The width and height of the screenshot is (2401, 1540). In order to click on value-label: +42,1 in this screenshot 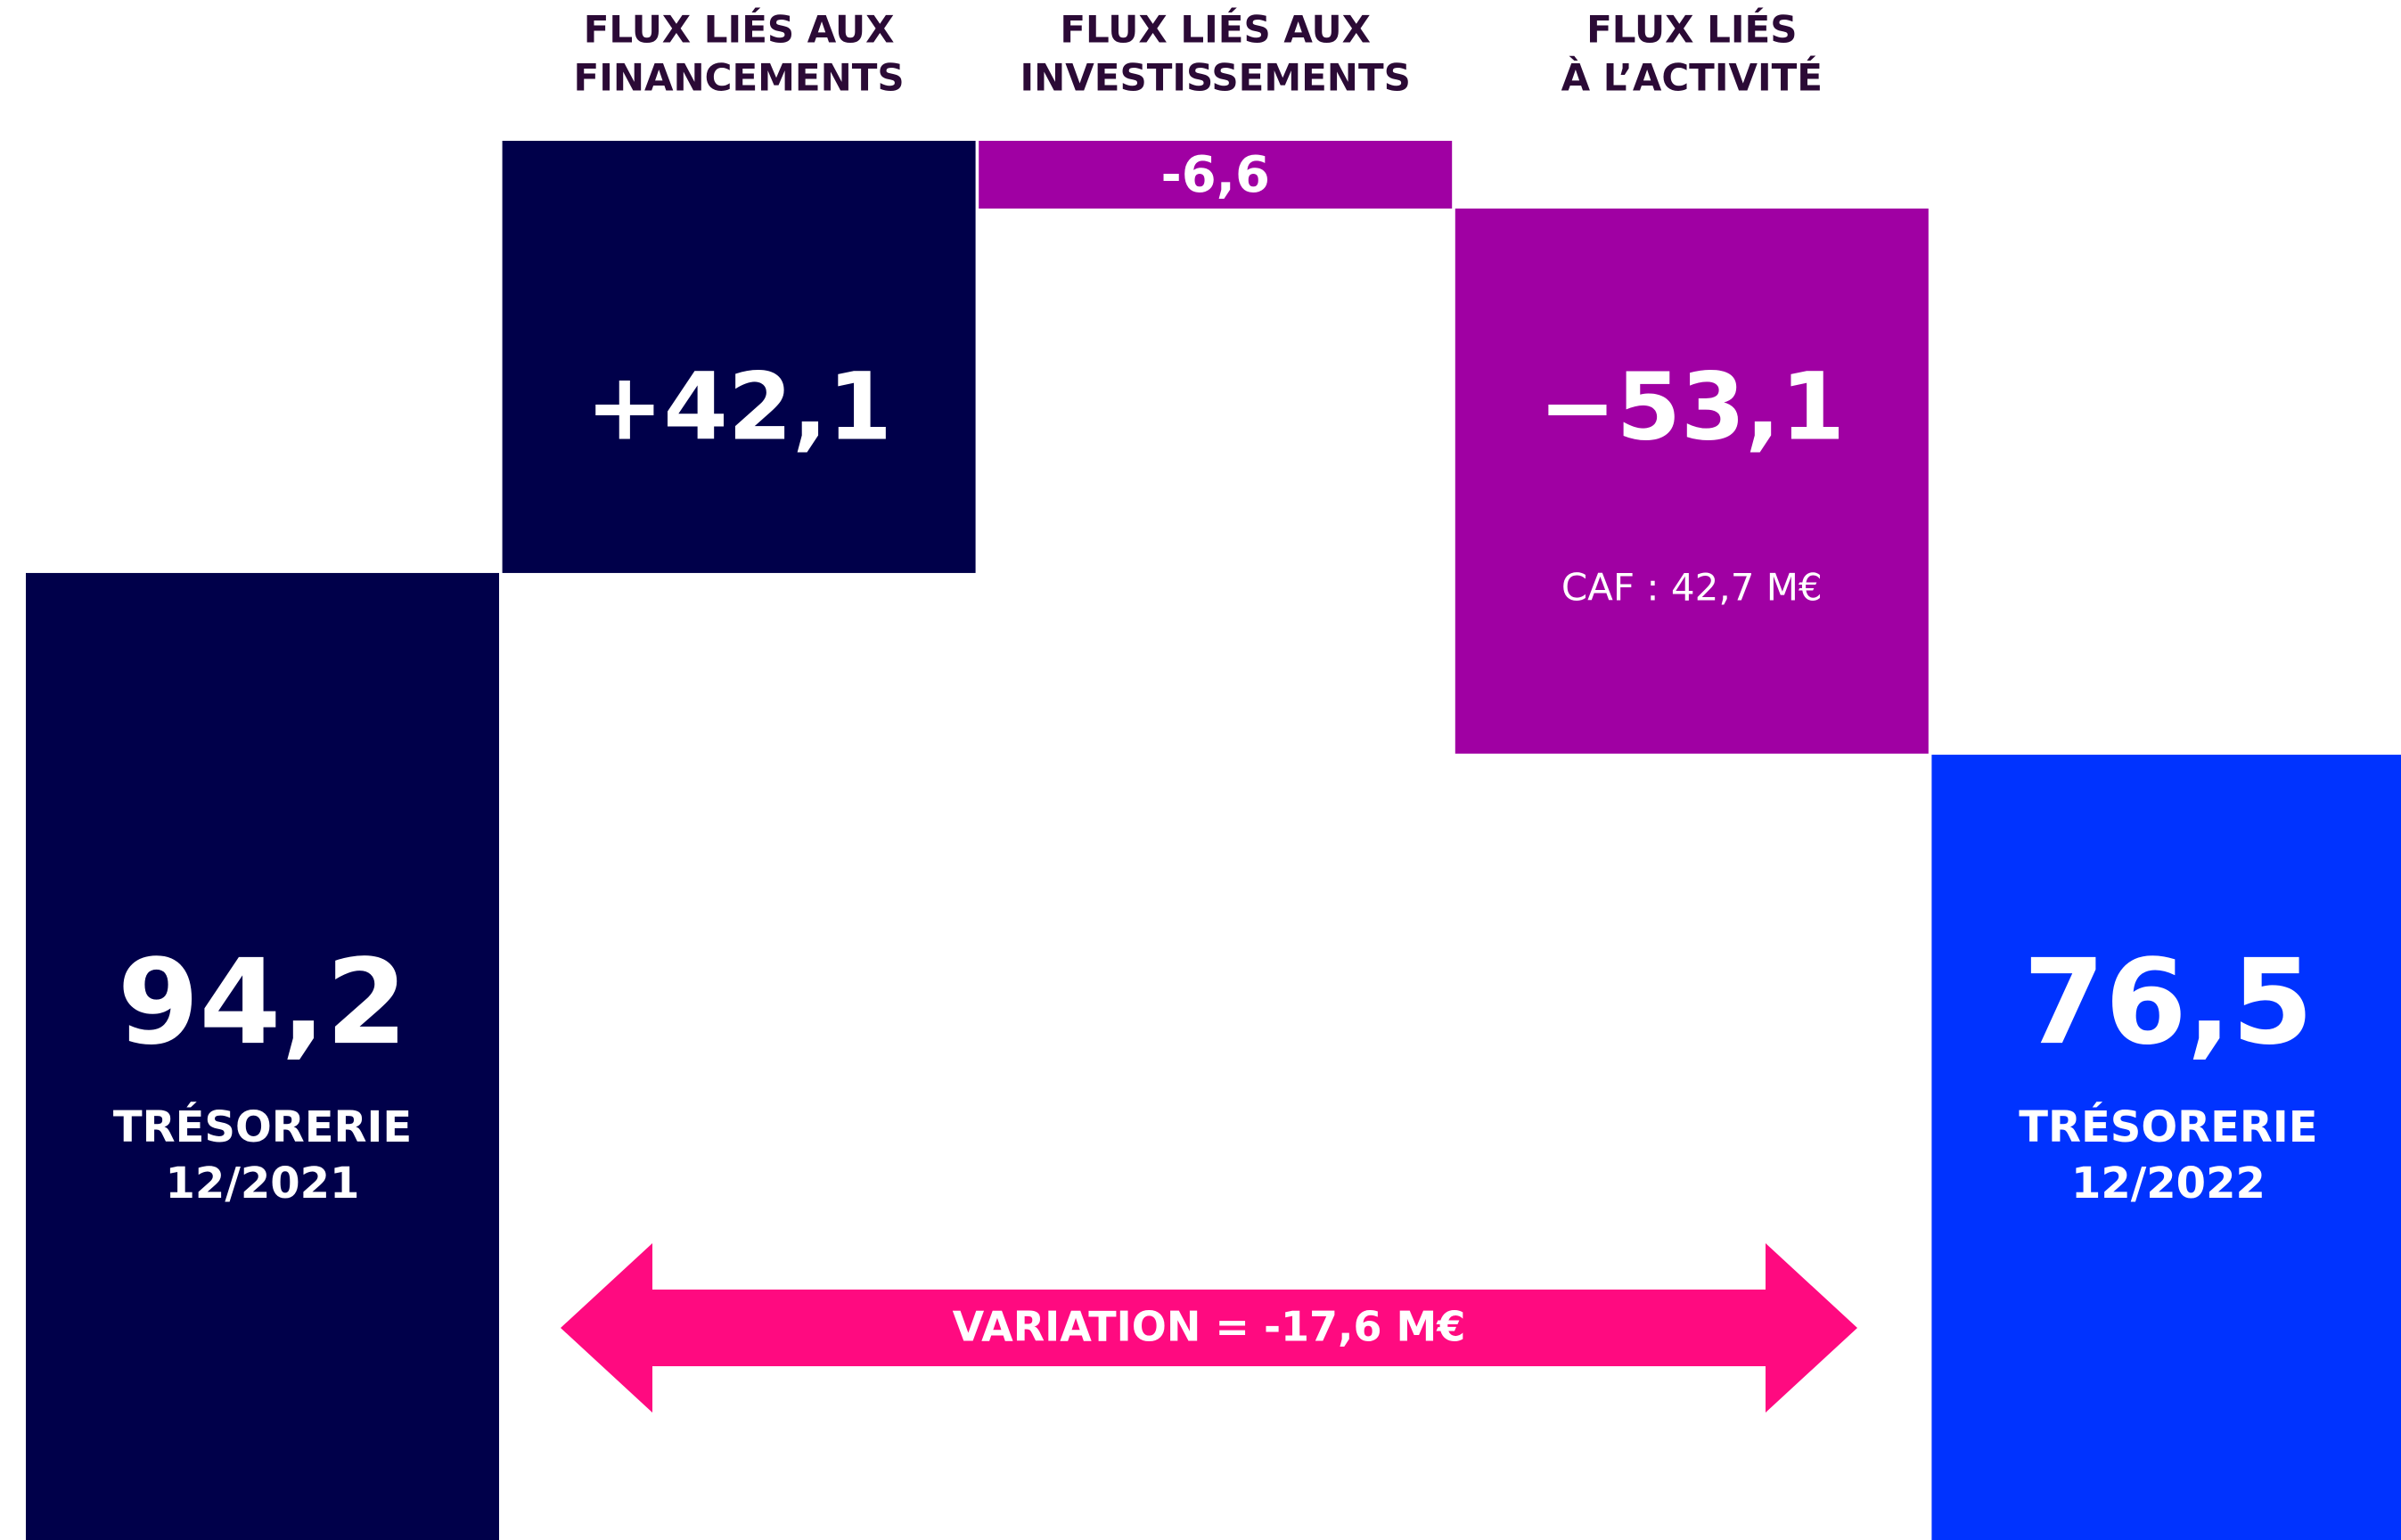, I will do `click(739, 406)`.